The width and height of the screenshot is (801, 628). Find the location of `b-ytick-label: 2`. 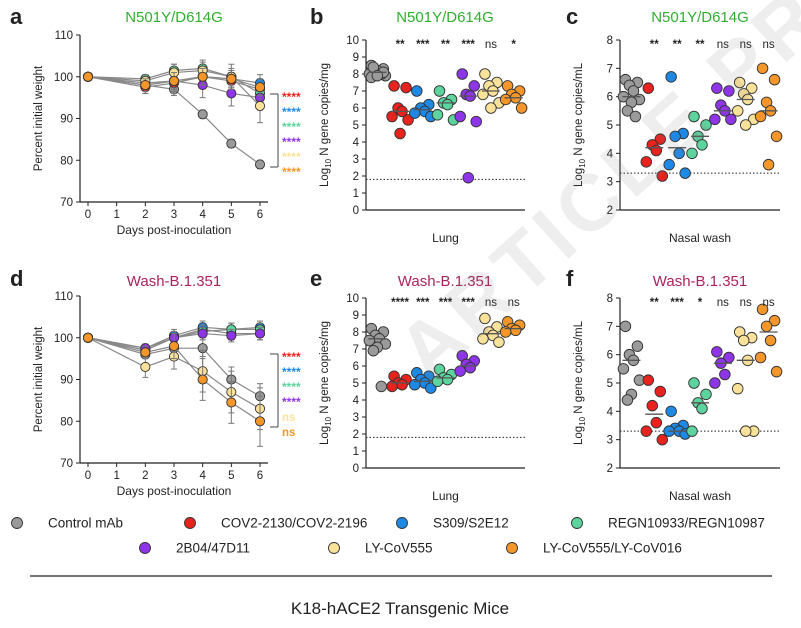

b-ytick-label: 2 is located at coordinates (356, 177).